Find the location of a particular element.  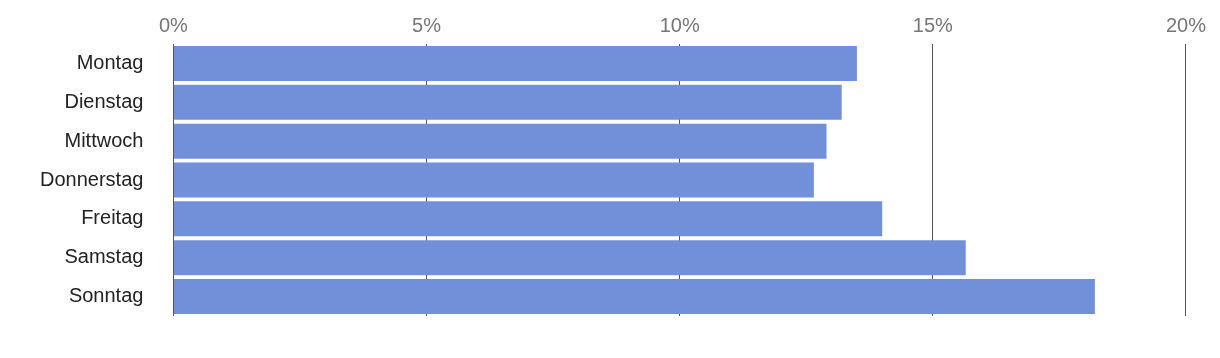

y-tick-label: Sonntag is located at coordinates (106, 295).